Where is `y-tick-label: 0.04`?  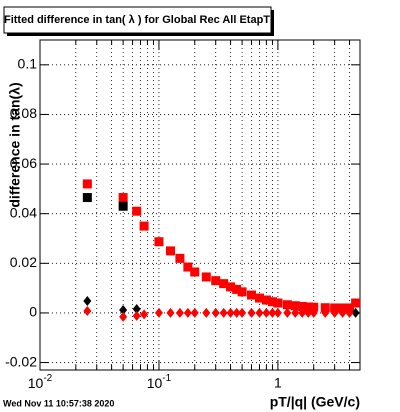
y-tick-label: 0.04 is located at coordinates (23, 212).